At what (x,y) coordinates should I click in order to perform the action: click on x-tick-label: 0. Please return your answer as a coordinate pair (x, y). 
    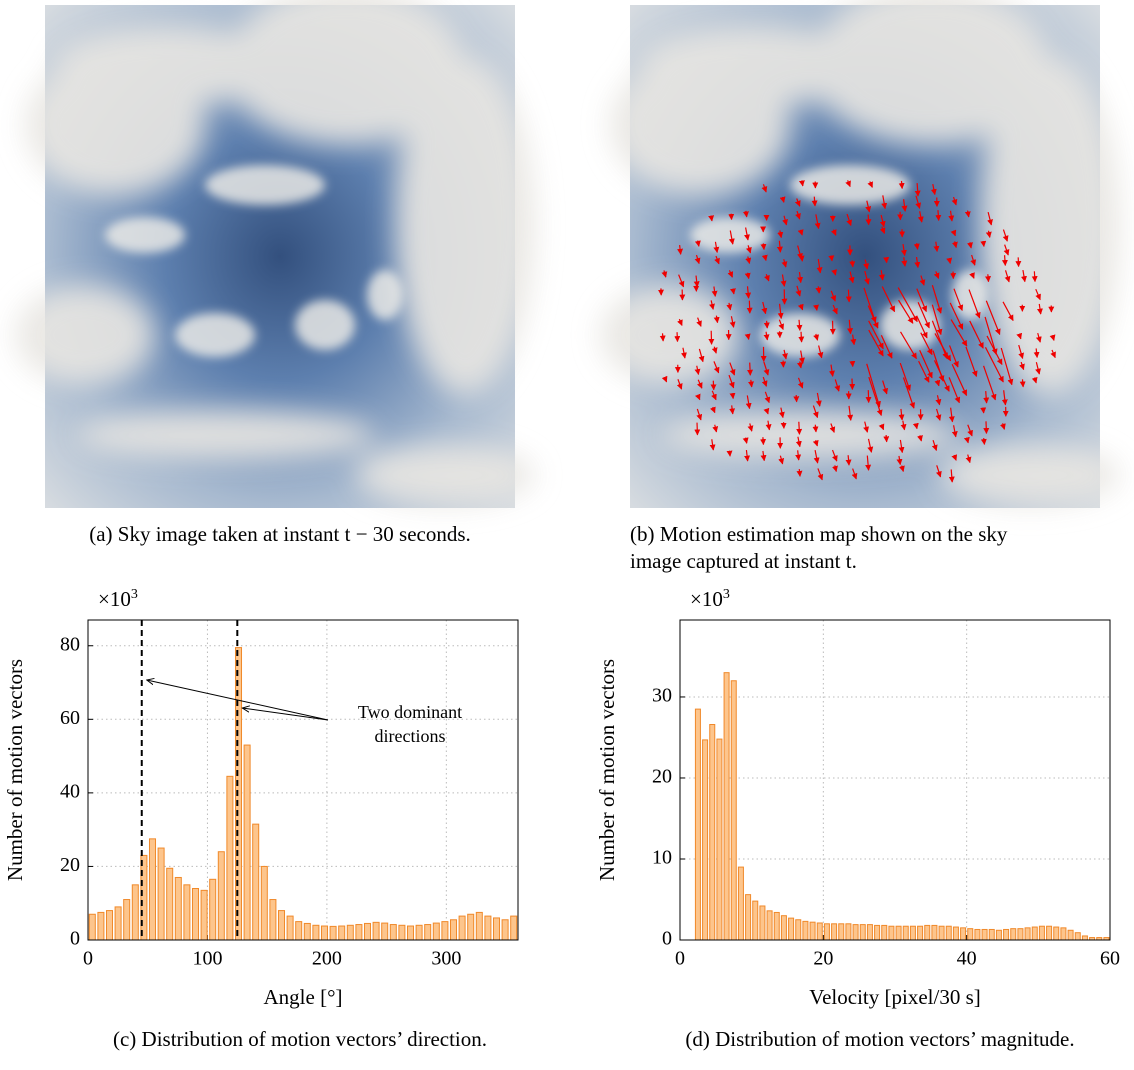
    Looking at the image, I should click on (680, 959).